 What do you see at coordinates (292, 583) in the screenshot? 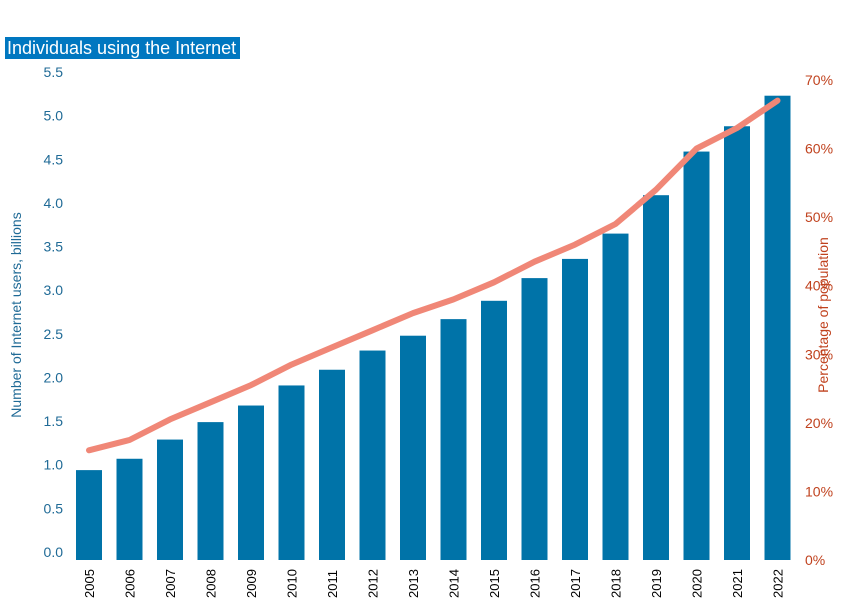
I see `x-tick-label: 2010` at bounding box center [292, 583].